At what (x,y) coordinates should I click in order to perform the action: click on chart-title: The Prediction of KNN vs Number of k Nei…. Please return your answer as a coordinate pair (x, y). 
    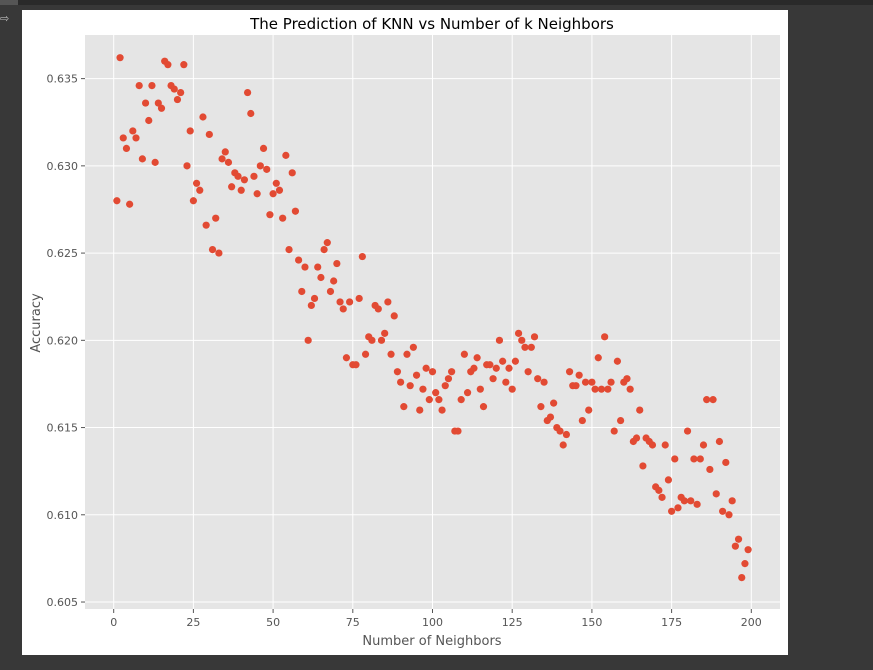
    Looking at the image, I should click on (431, 24).